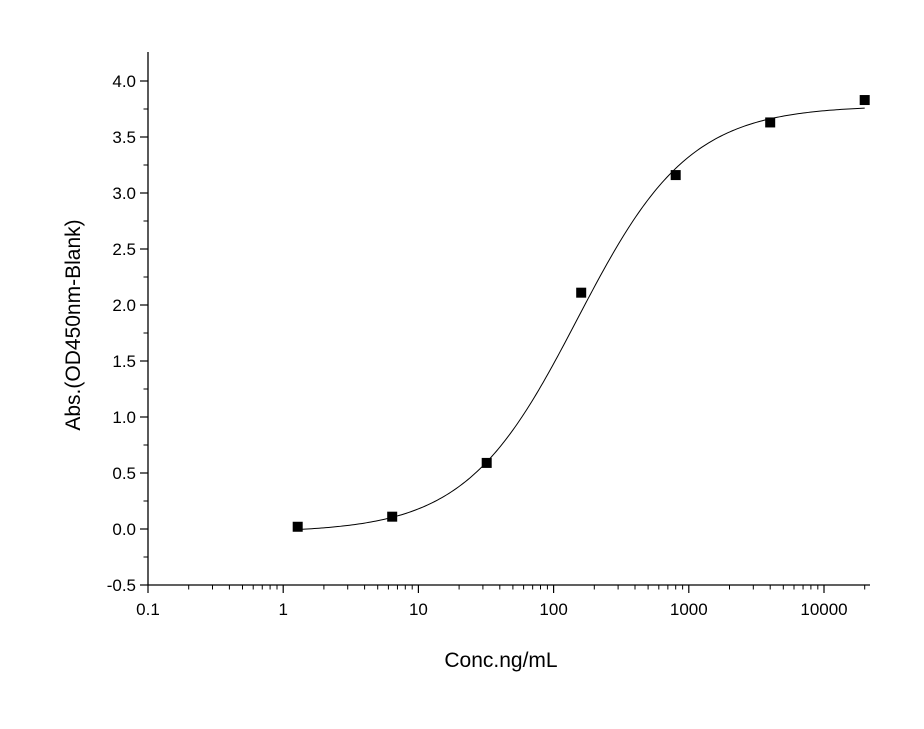  Describe the element at coordinates (144, 333) in the screenshot. I see `y-axis-ticks` at that location.